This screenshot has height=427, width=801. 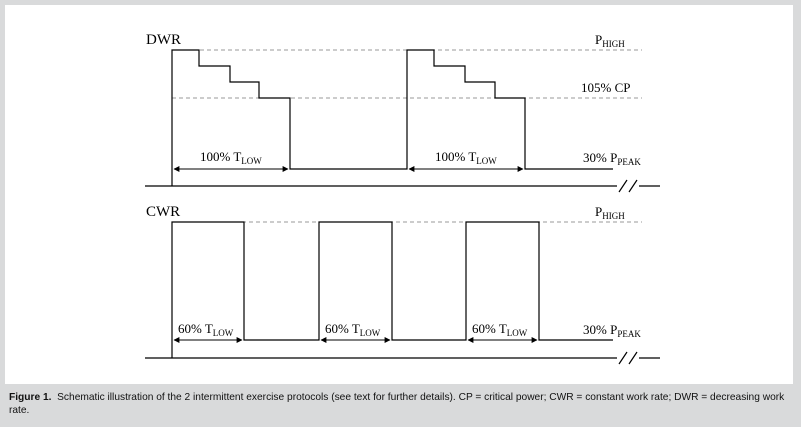 I want to click on dwr-interval-label-1: 100% TLOW, so click(x=231, y=157).